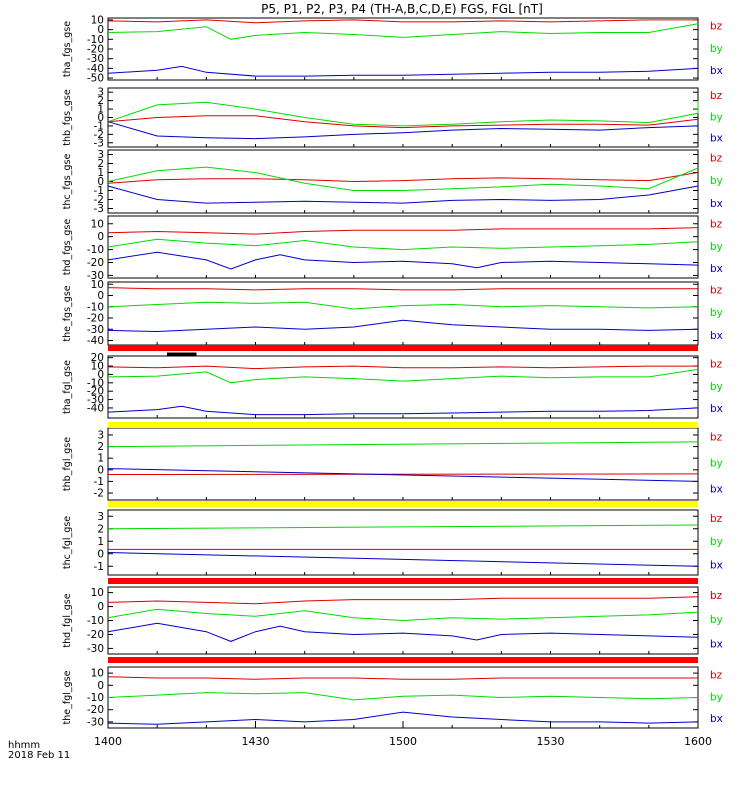 The image size is (750, 800). Describe the element at coordinates (24, 745) in the screenshot. I see `time-format-label: hhmm` at that location.